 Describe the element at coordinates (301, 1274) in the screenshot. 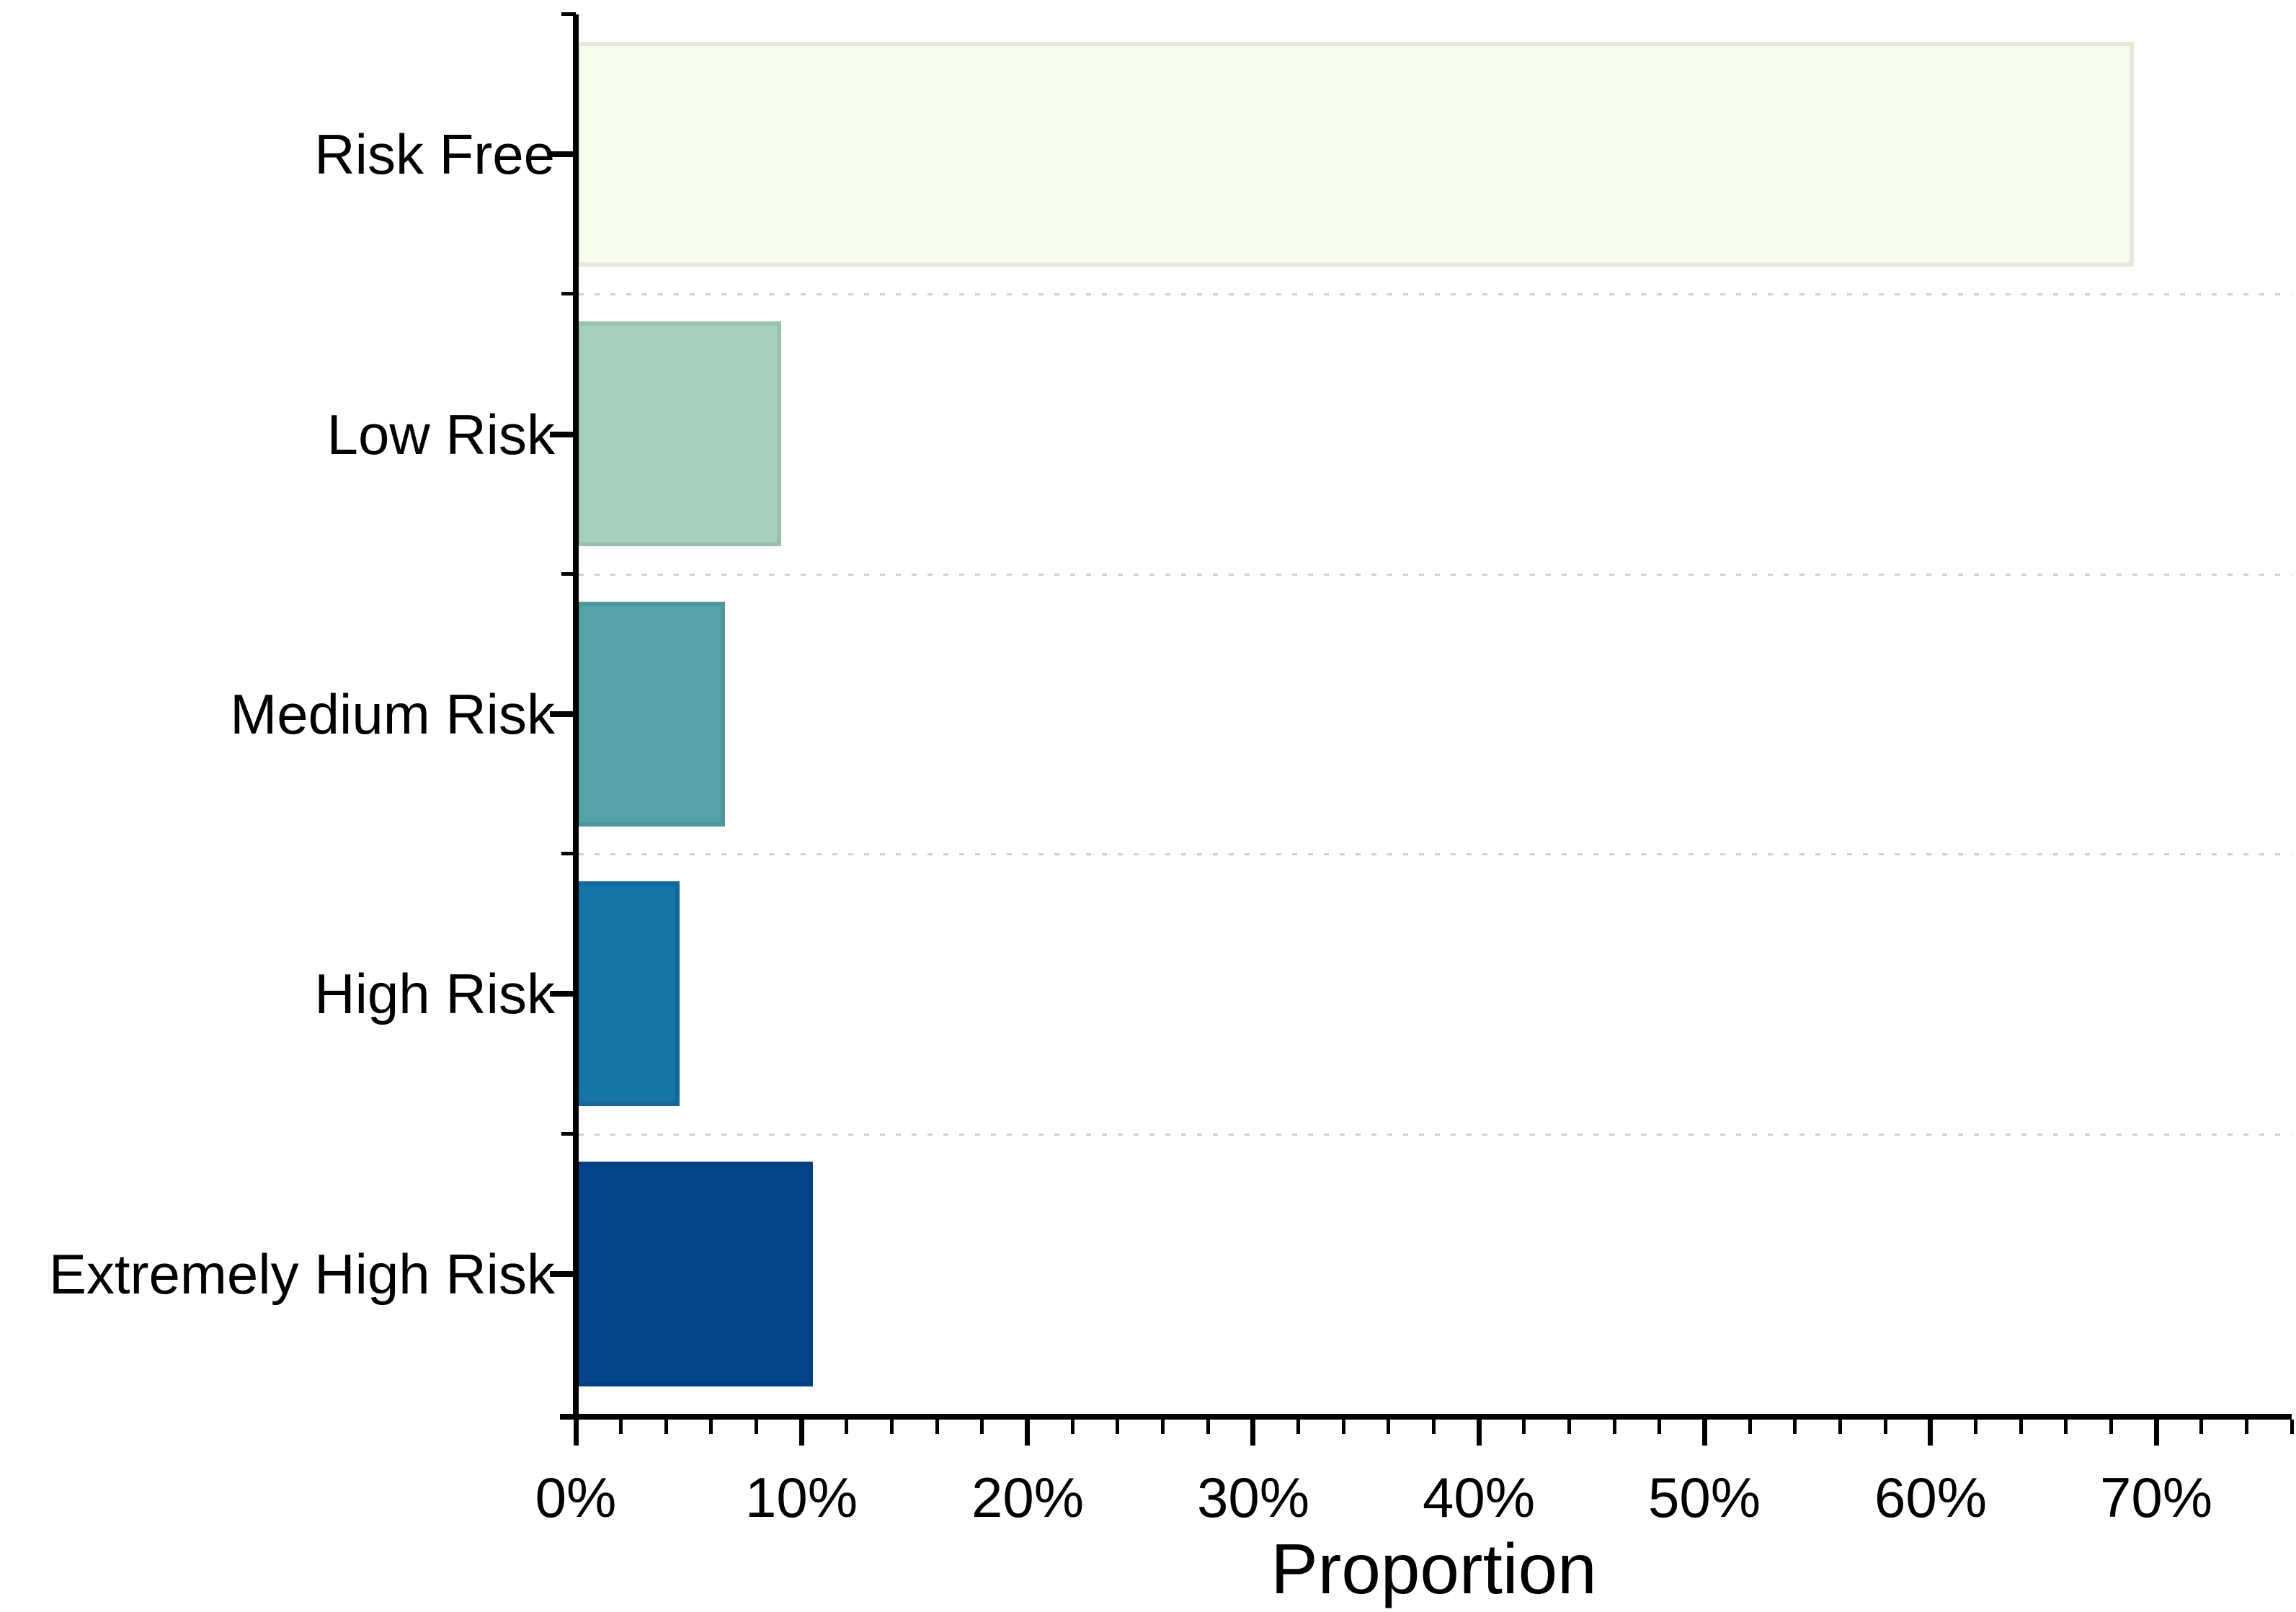

I see `category-label-extremely-high-risk: Extremely High Risk` at that location.